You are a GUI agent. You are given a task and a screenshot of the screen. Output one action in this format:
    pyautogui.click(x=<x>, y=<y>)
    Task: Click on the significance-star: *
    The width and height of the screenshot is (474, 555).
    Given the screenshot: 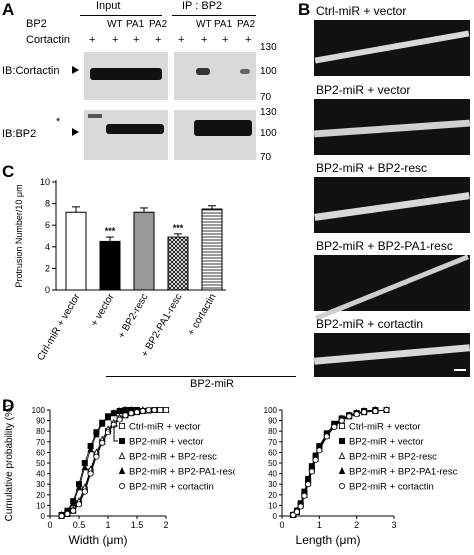 What is the action you would take?
    pyautogui.click(x=110, y=434)
    